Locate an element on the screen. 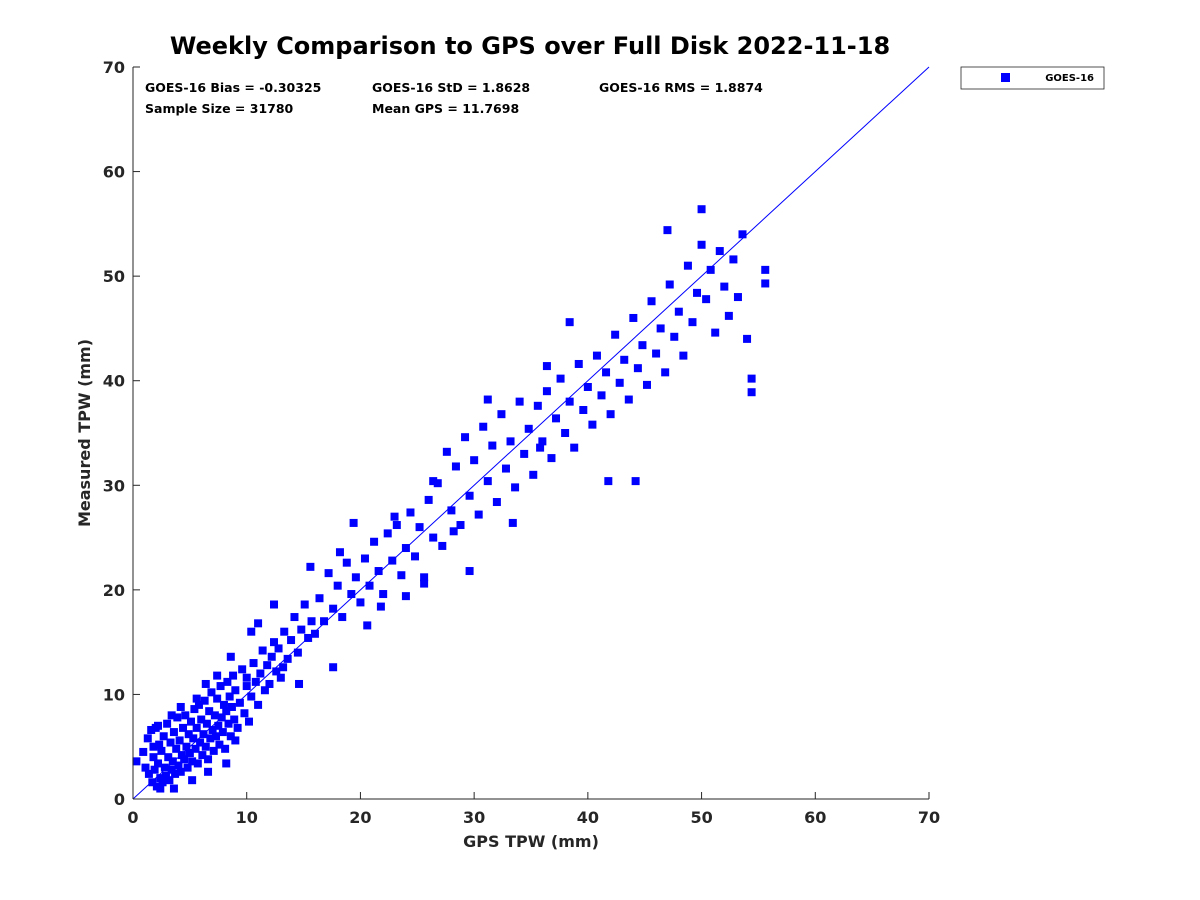 The width and height of the screenshot is (1200, 900). legend: GOES-16 is located at coordinates (1032, 78).